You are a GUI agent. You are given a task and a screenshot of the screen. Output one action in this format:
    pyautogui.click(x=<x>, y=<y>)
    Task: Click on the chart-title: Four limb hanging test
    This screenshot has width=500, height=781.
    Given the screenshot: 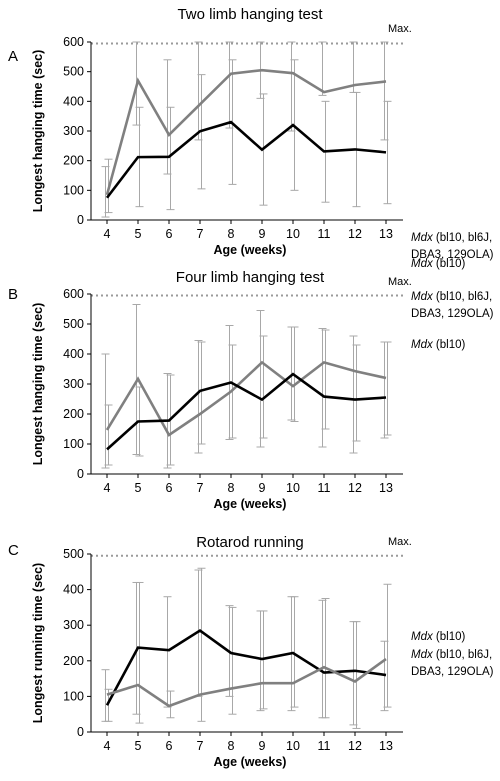 What is the action you would take?
    pyautogui.click(x=250, y=277)
    